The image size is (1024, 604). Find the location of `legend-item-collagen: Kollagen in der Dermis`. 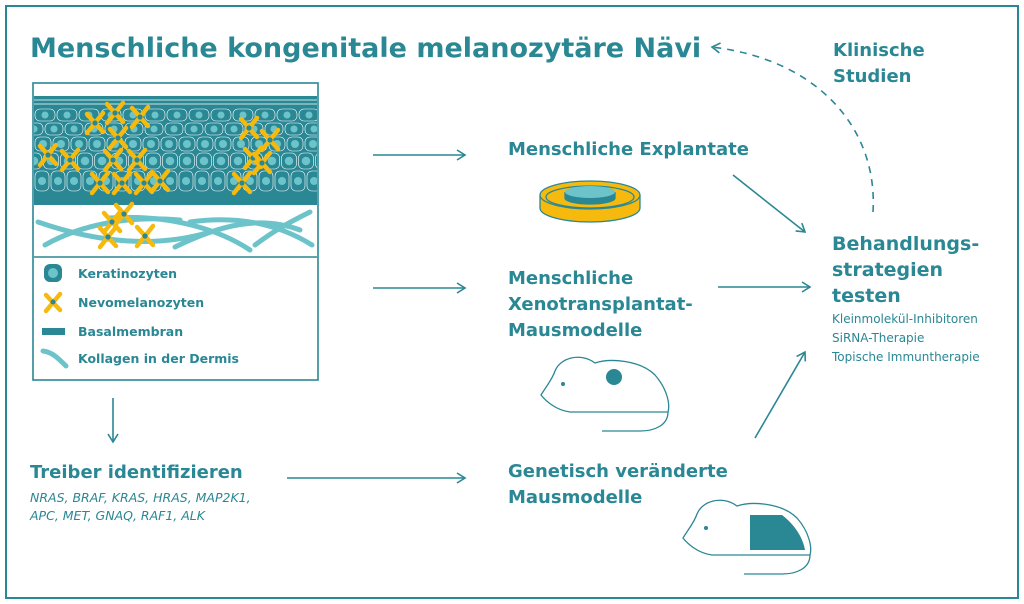

legend-item-collagen: Kollagen in der Dermis is located at coordinates (139, 358).